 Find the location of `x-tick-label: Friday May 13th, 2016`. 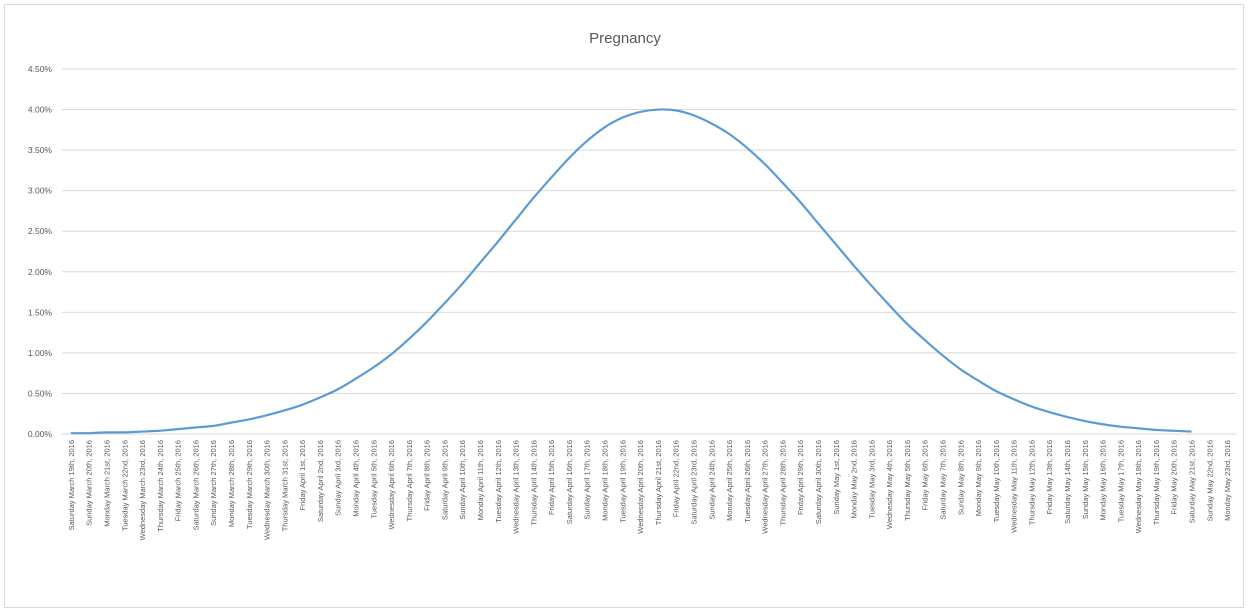

x-tick-label: Friday May 13th, 2016 is located at coordinates (1049, 477).